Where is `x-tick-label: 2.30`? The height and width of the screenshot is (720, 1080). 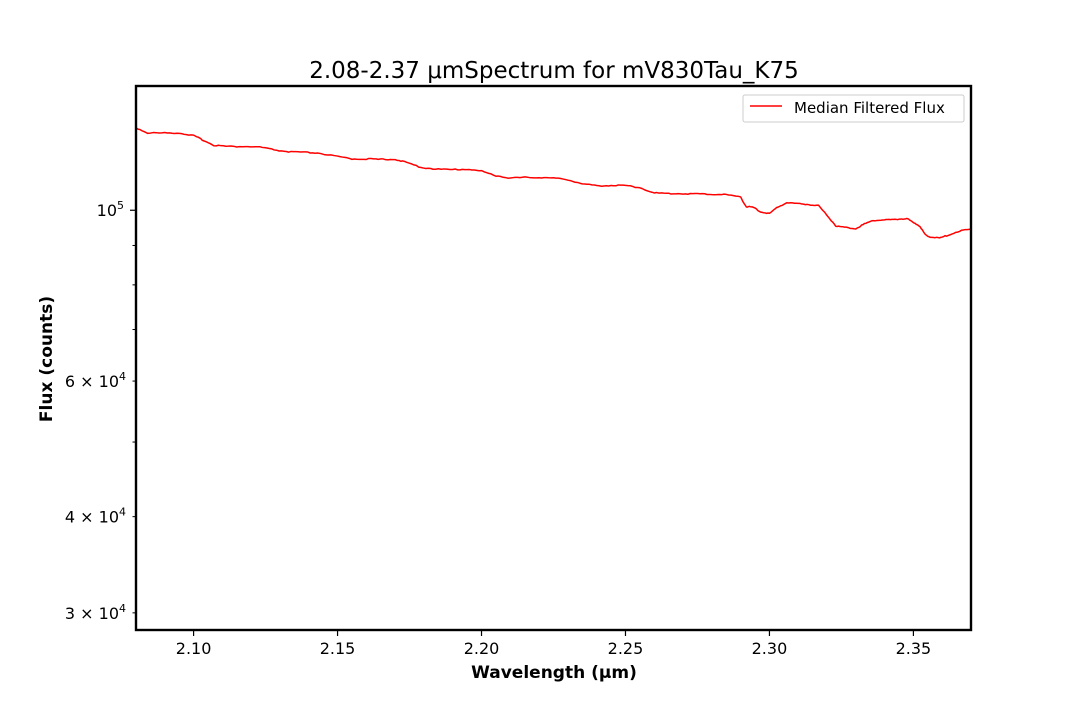
x-tick-label: 2.30 is located at coordinates (770, 648).